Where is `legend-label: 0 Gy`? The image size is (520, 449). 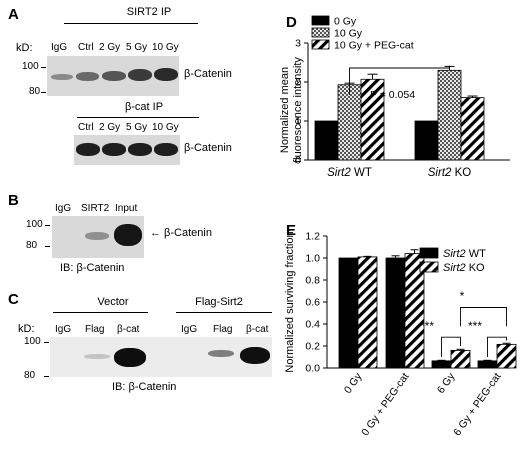 legend-label: 0 Gy is located at coordinates (345, 22).